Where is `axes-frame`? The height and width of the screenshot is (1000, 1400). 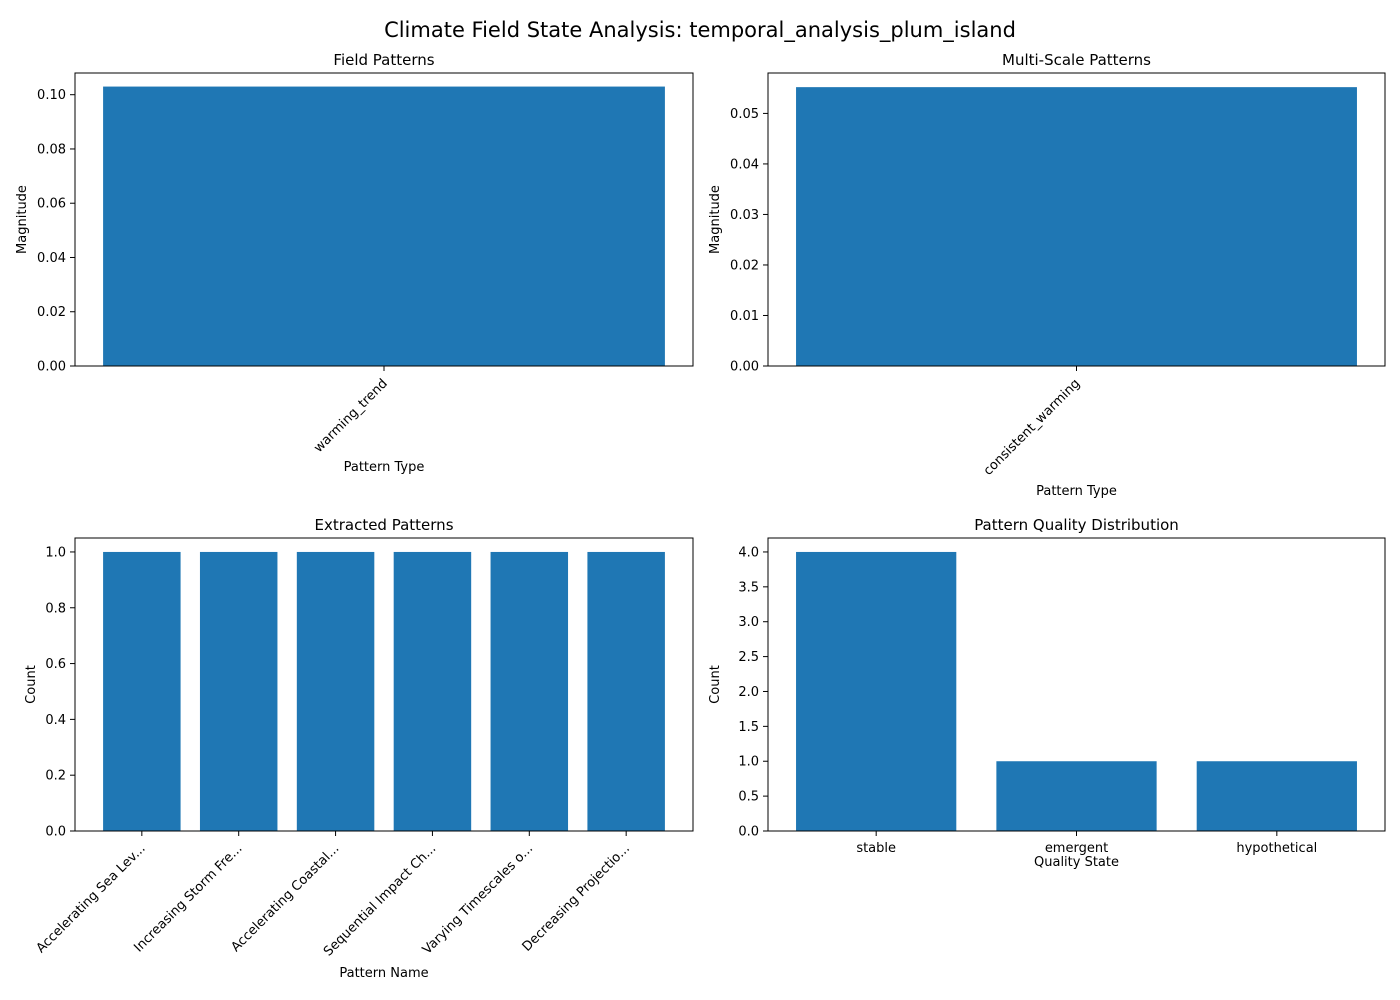
axes-frame is located at coordinates (384, 684).